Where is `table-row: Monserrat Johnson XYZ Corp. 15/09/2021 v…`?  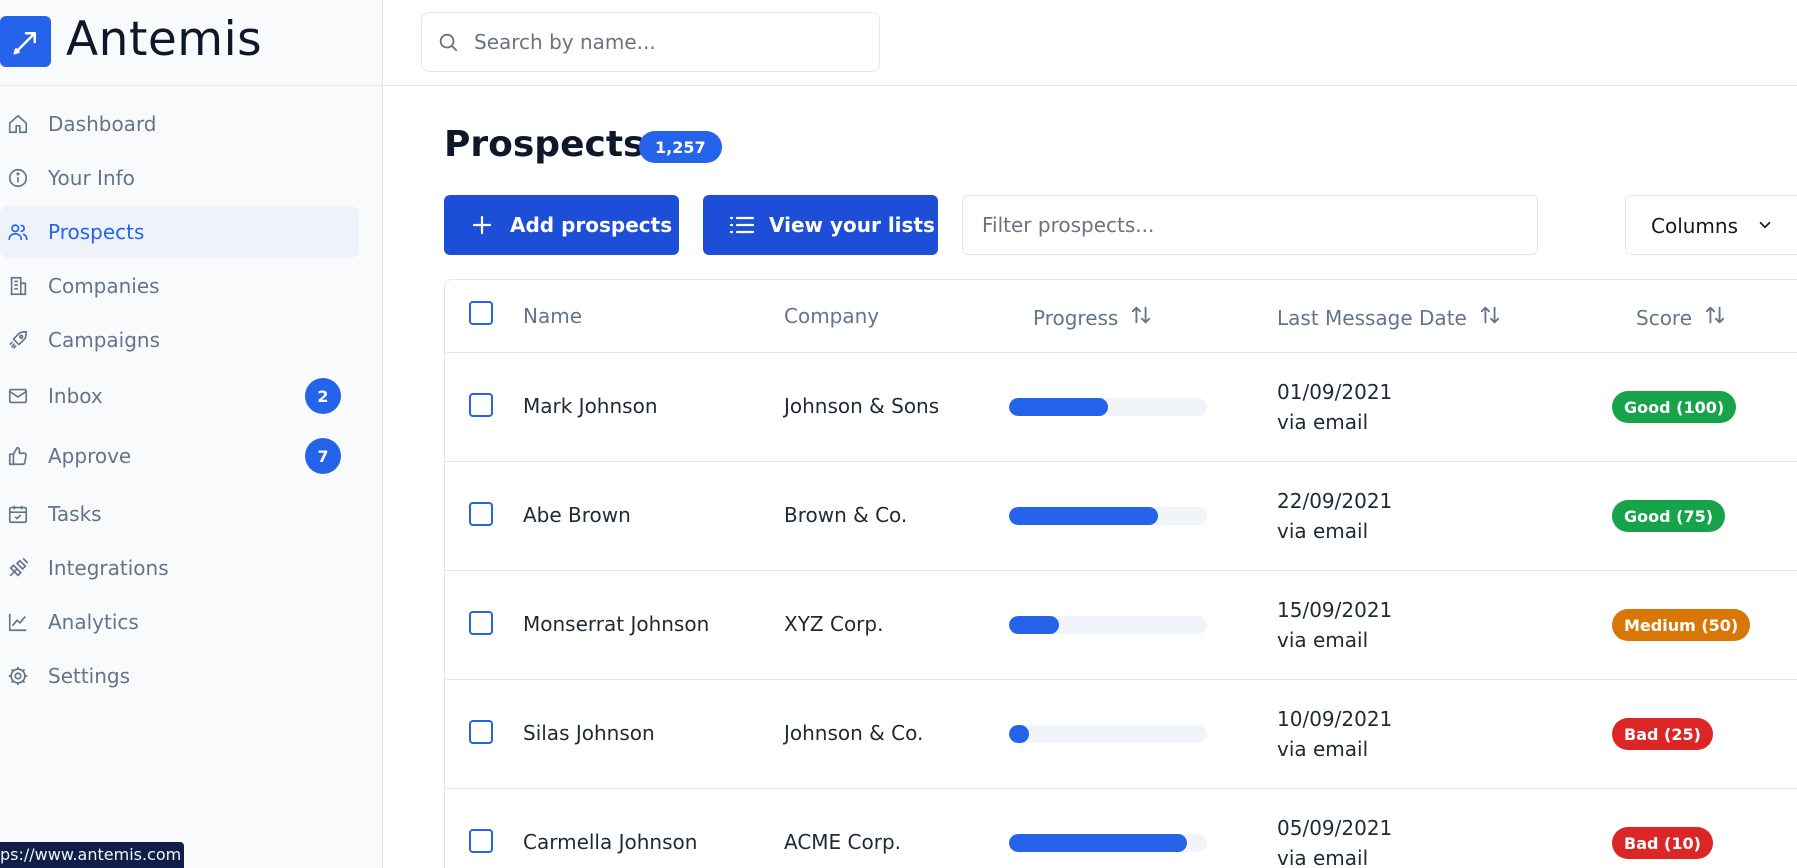
table-row: Monserrat Johnson XYZ Corp. 15/09/2021 v… is located at coordinates (1121, 625).